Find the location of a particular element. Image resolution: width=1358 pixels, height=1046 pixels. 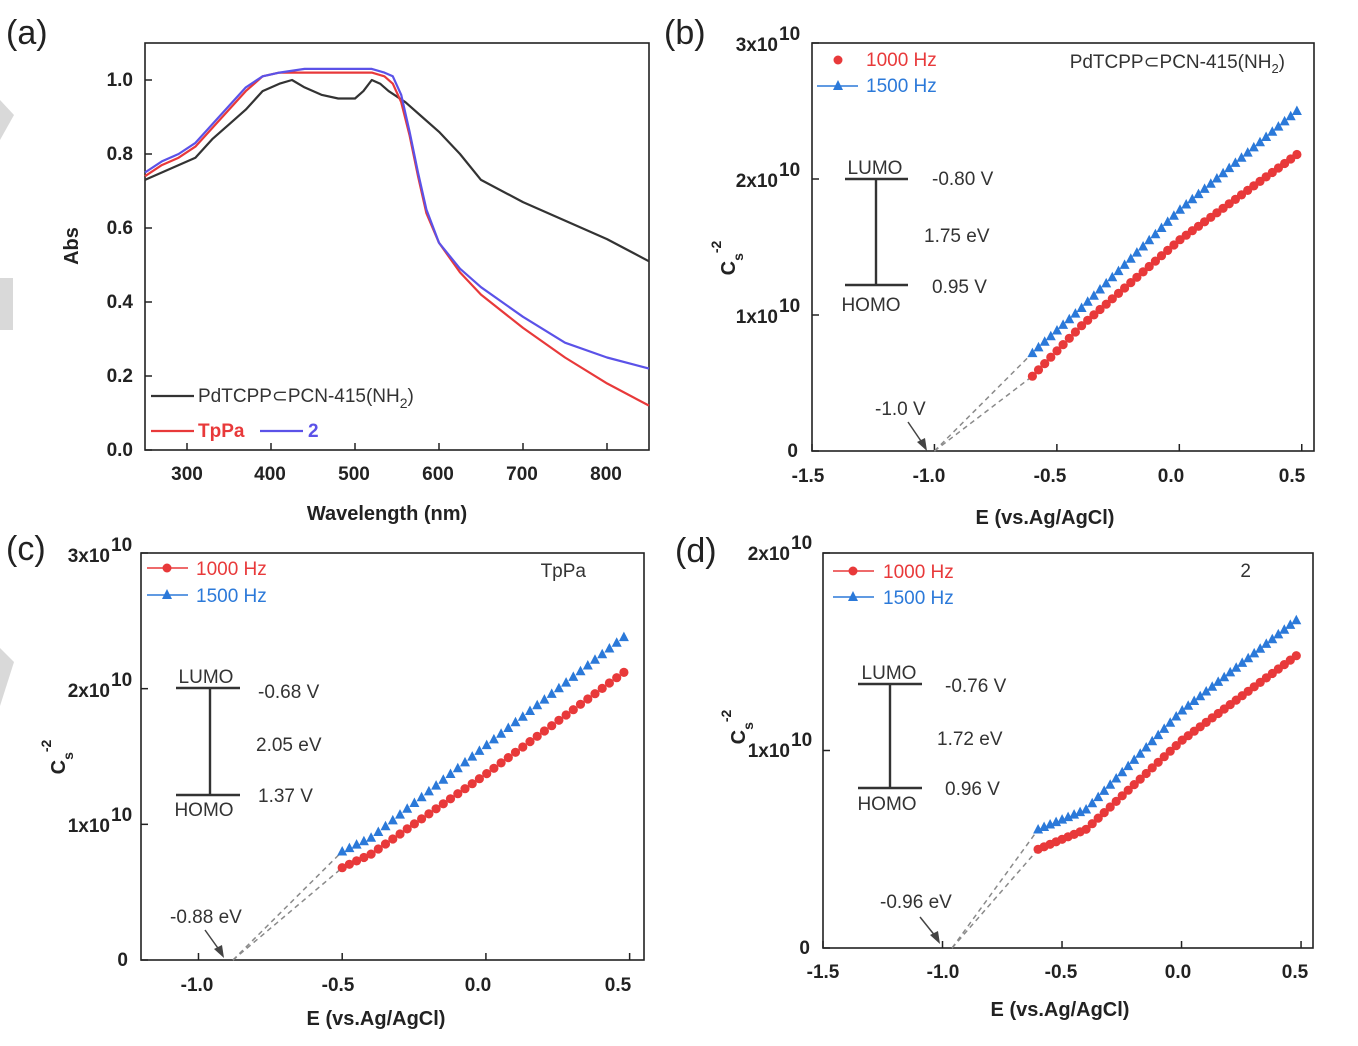

panel-d-xlabel: E (vs.Ag/AgCl) is located at coordinates (1060, 1010).